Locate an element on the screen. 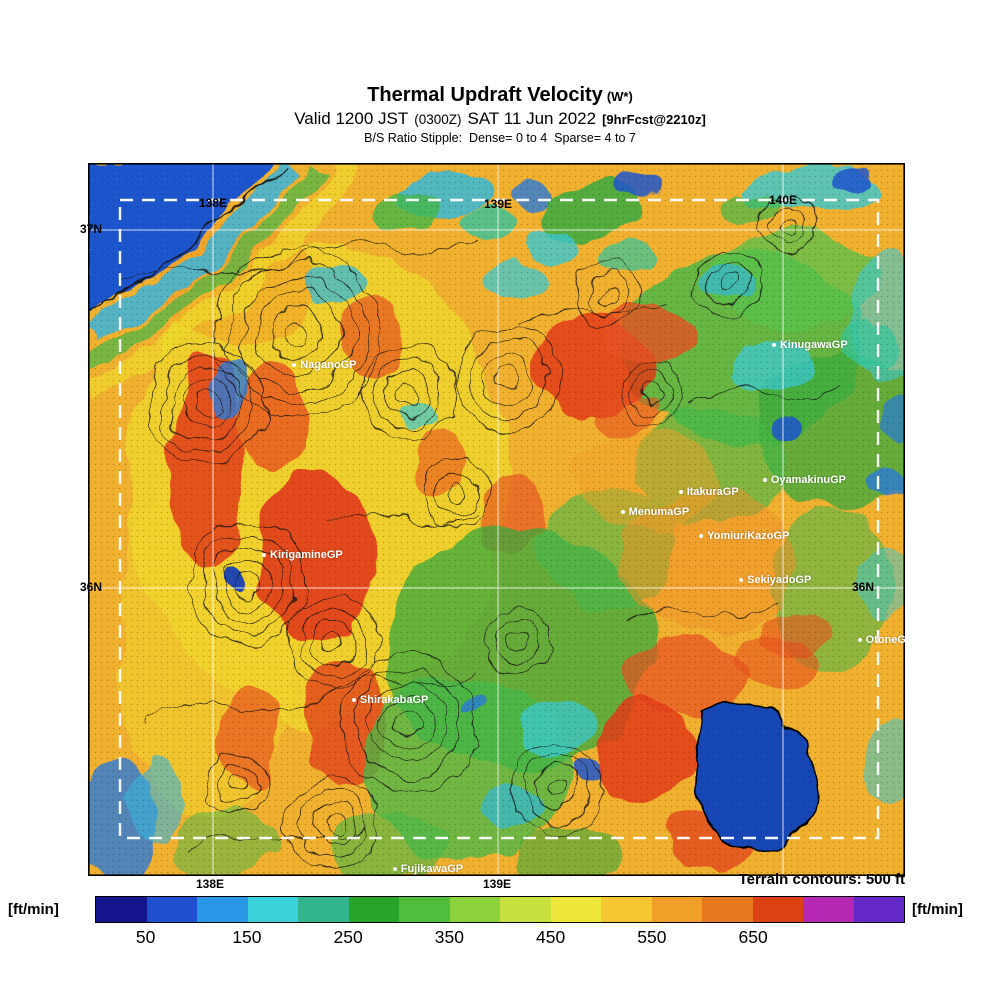  units-right-label: [ft/min] is located at coordinates (937, 909).